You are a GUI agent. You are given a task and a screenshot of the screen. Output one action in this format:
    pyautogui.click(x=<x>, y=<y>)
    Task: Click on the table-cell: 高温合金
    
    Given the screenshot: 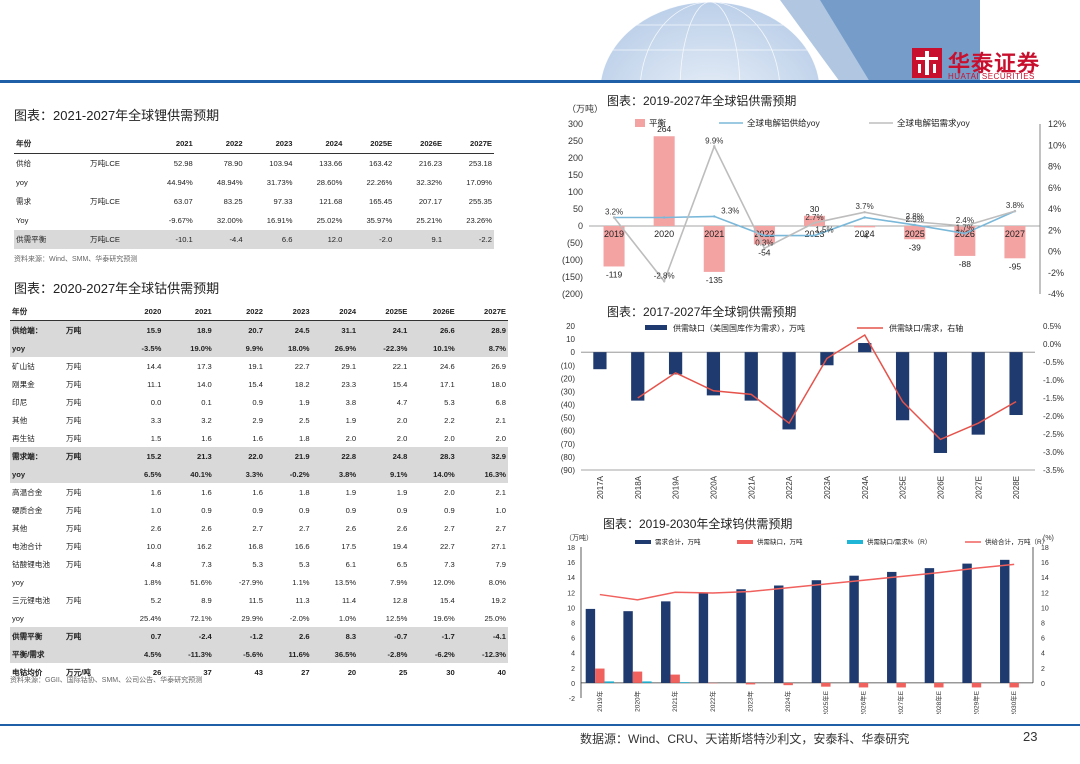 What is the action you would take?
    pyautogui.click(x=27, y=492)
    